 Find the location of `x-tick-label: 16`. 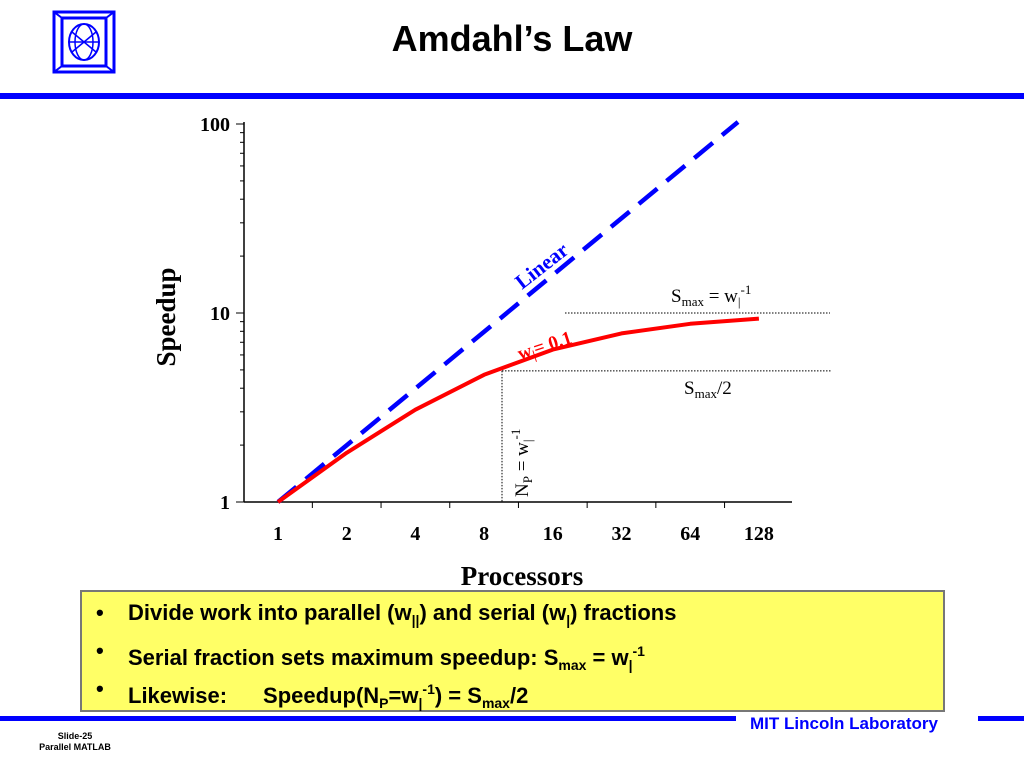

x-tick-label: 16 is located at coordinates (553, 534).